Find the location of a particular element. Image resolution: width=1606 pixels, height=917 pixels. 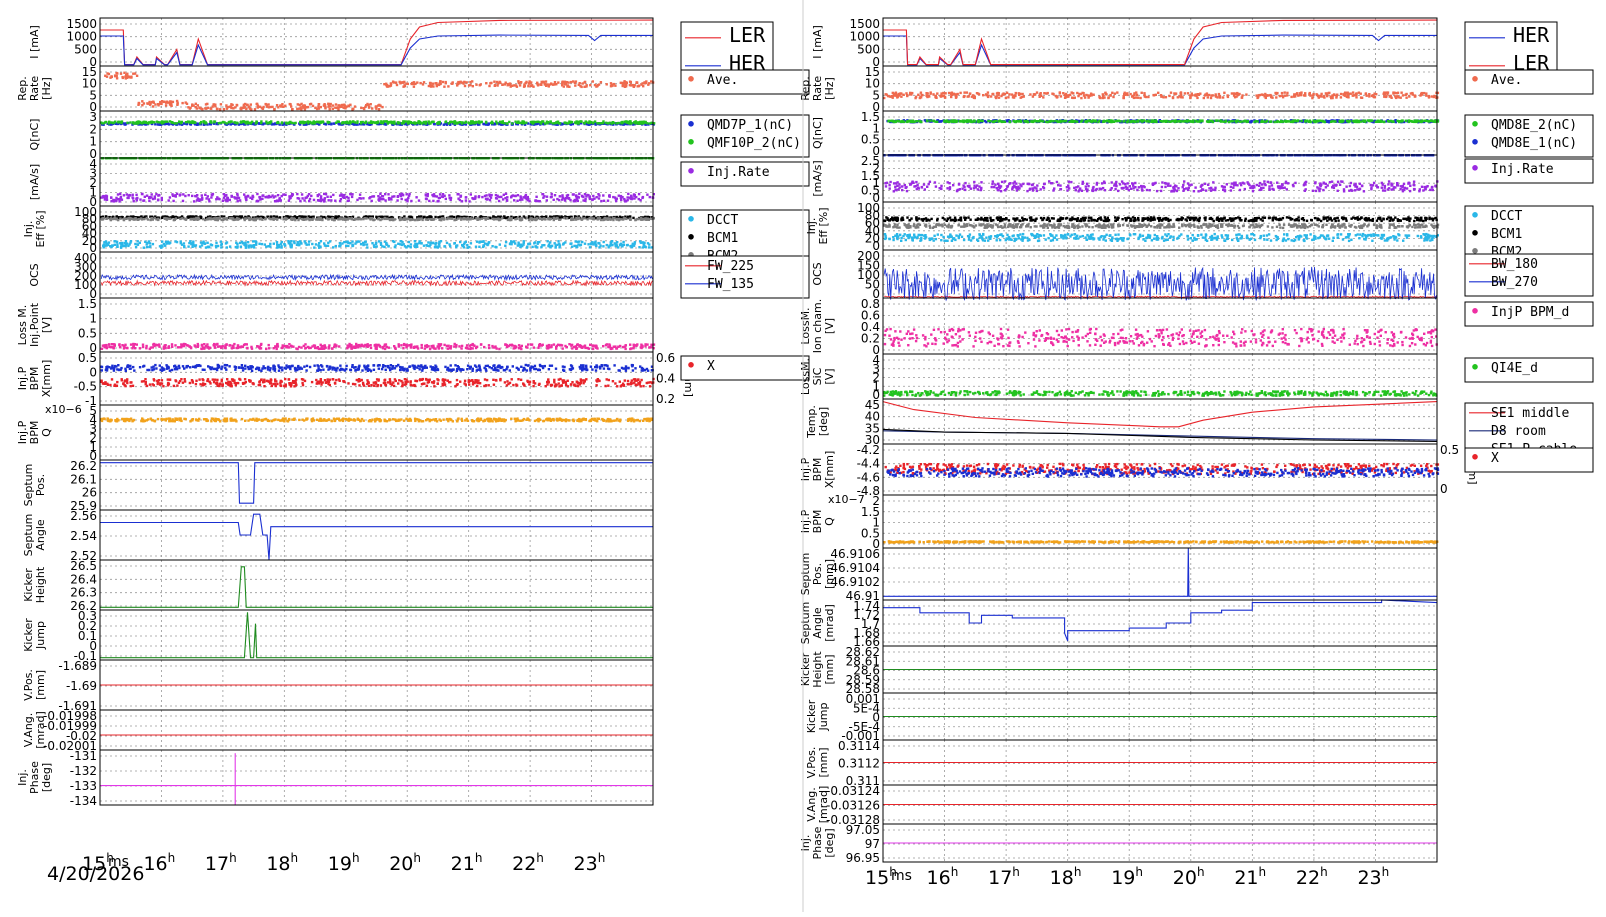

y-axis-label: Inj.Eff [%] is located at coordinates (34, 228).